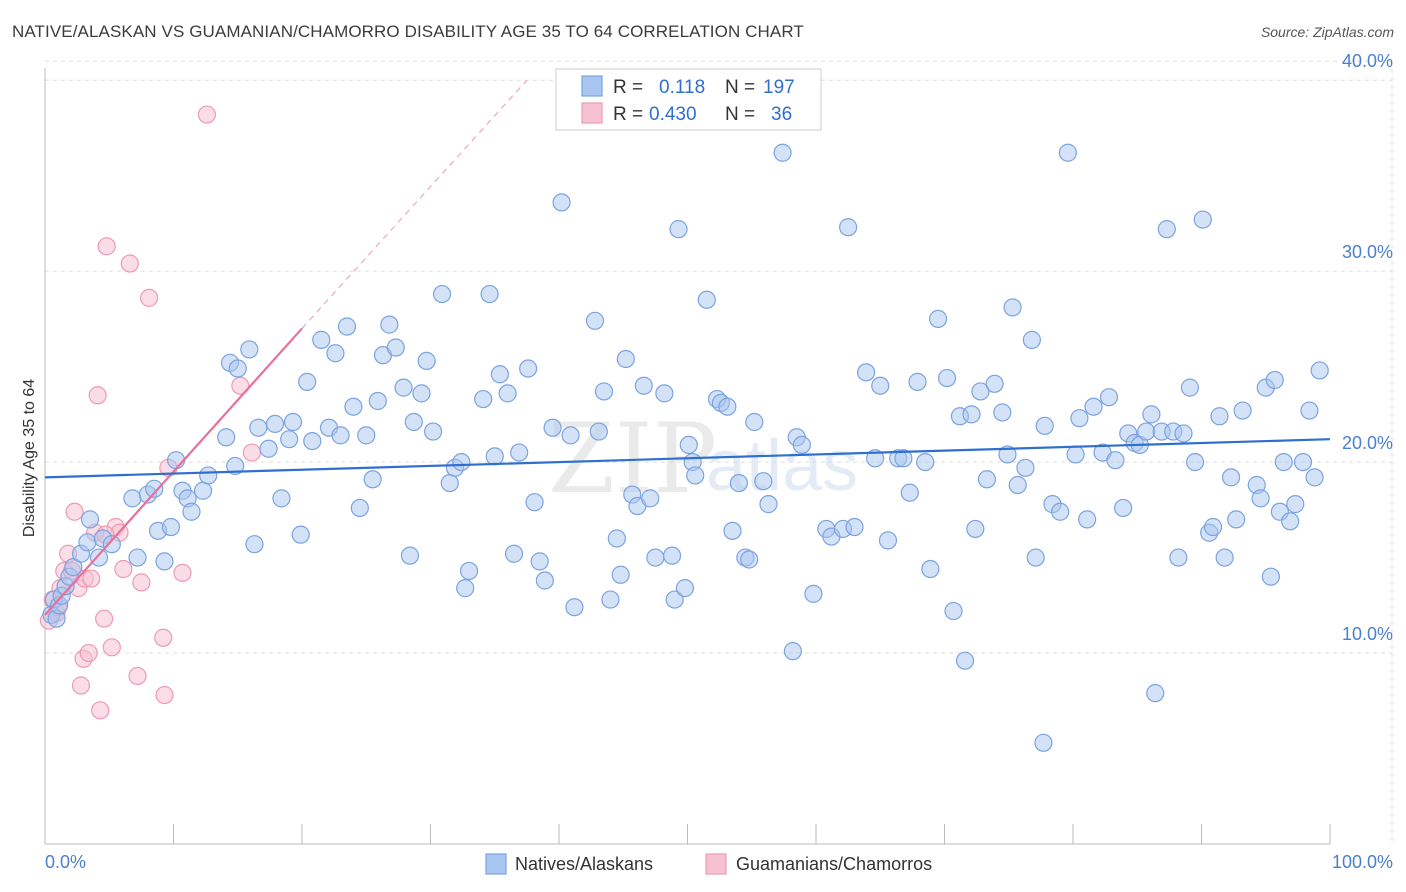 The height and width of the screenshot is (892, 1406). I want to click on x-tick-label-min: 0.0%, so click(65, 862).